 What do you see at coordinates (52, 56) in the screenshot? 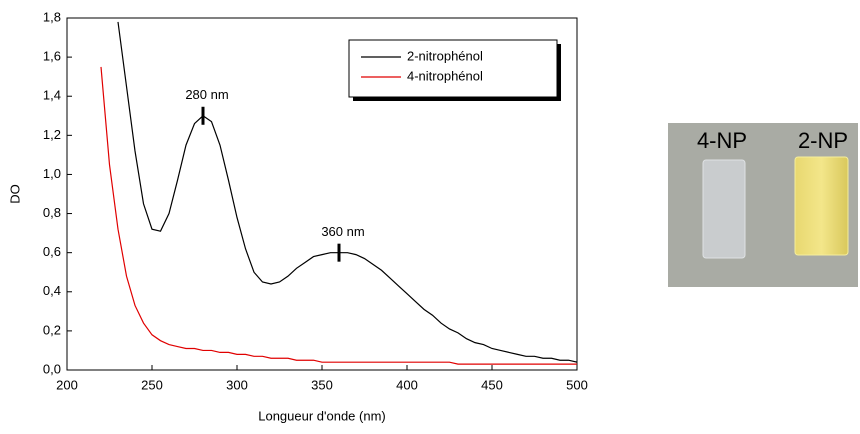
I see `y-tick-label: 1,6` at bounding box center [52, 56].